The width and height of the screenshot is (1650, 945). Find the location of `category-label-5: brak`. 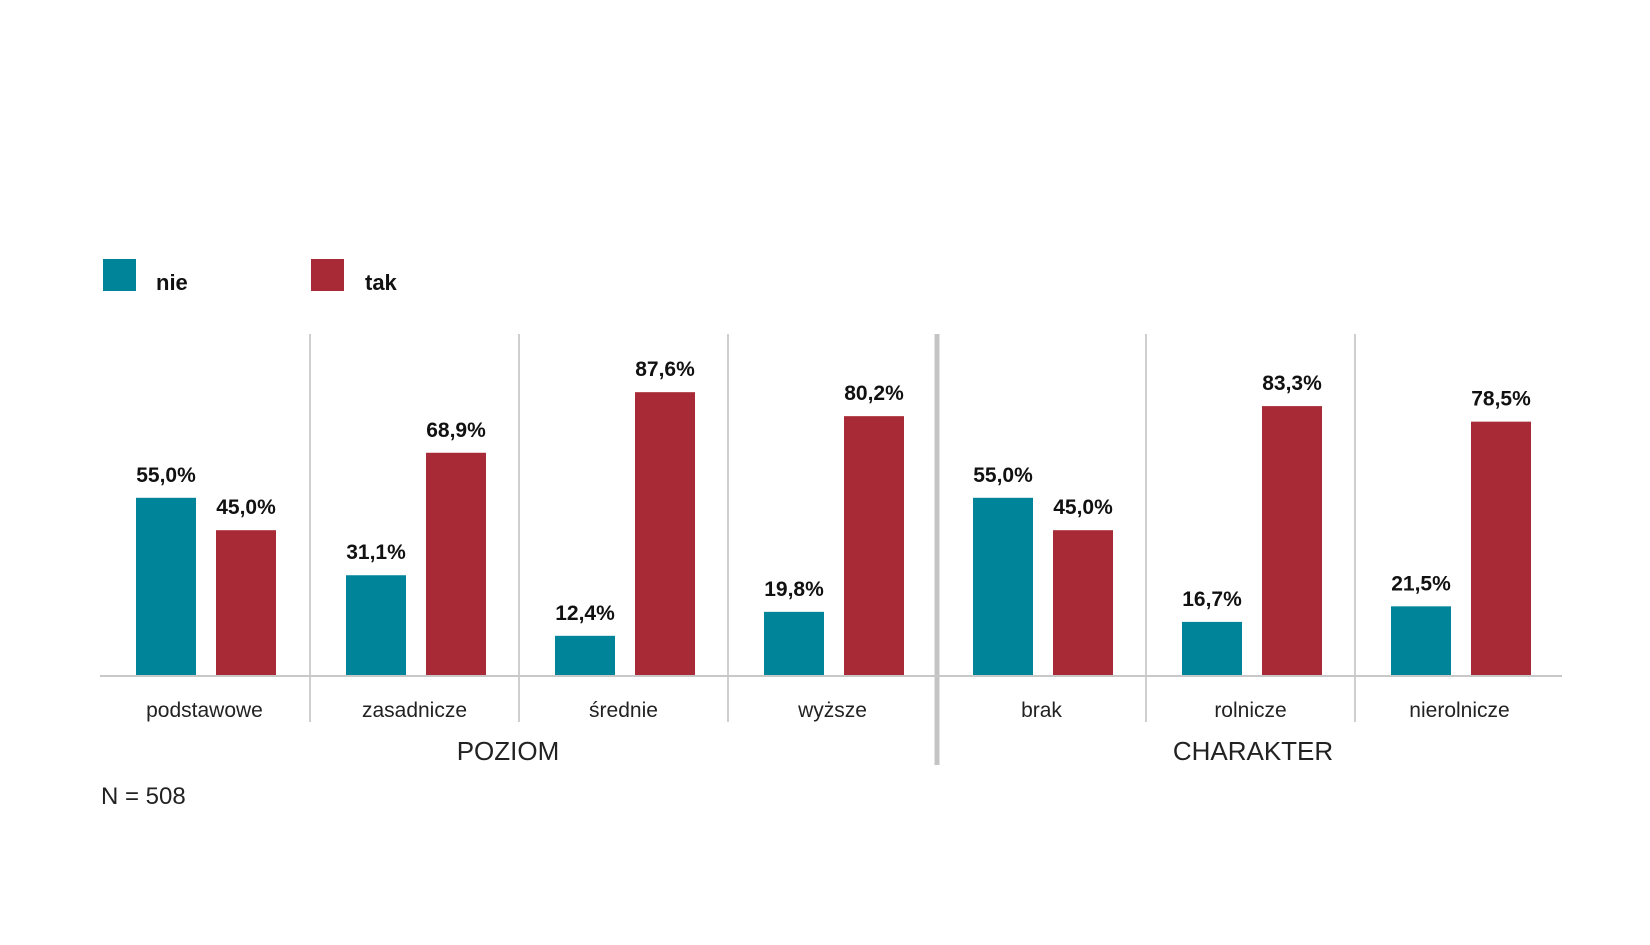

category-label-5: brak is located at coordinates (1041, 710).